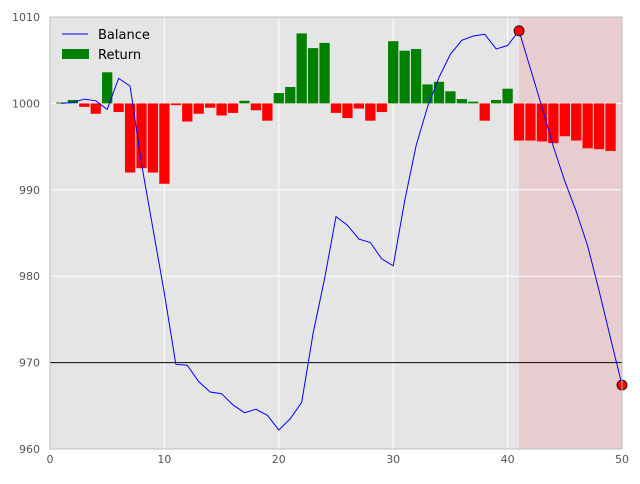 The width and height of the screenshot is (640, 484). Describe the element at coordinates (622, 459) in the screenshot. I see `x-tick-label: 50` at that location.